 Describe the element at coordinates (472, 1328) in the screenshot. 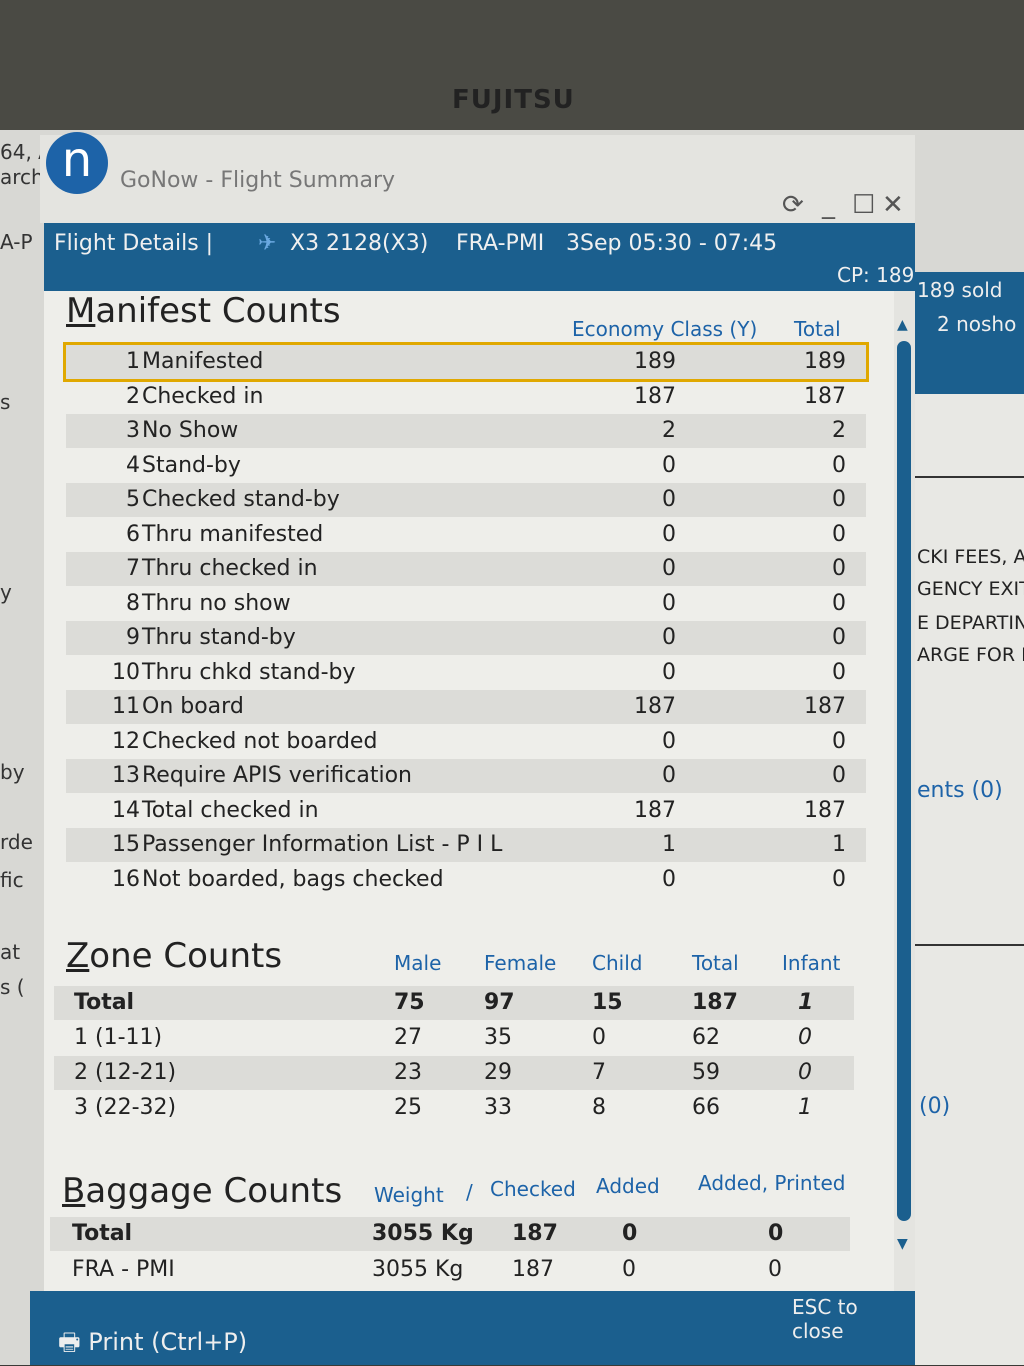

I see `dialog-footer: 🖶 Print (Ctrl+P) ESC to close` at that location.